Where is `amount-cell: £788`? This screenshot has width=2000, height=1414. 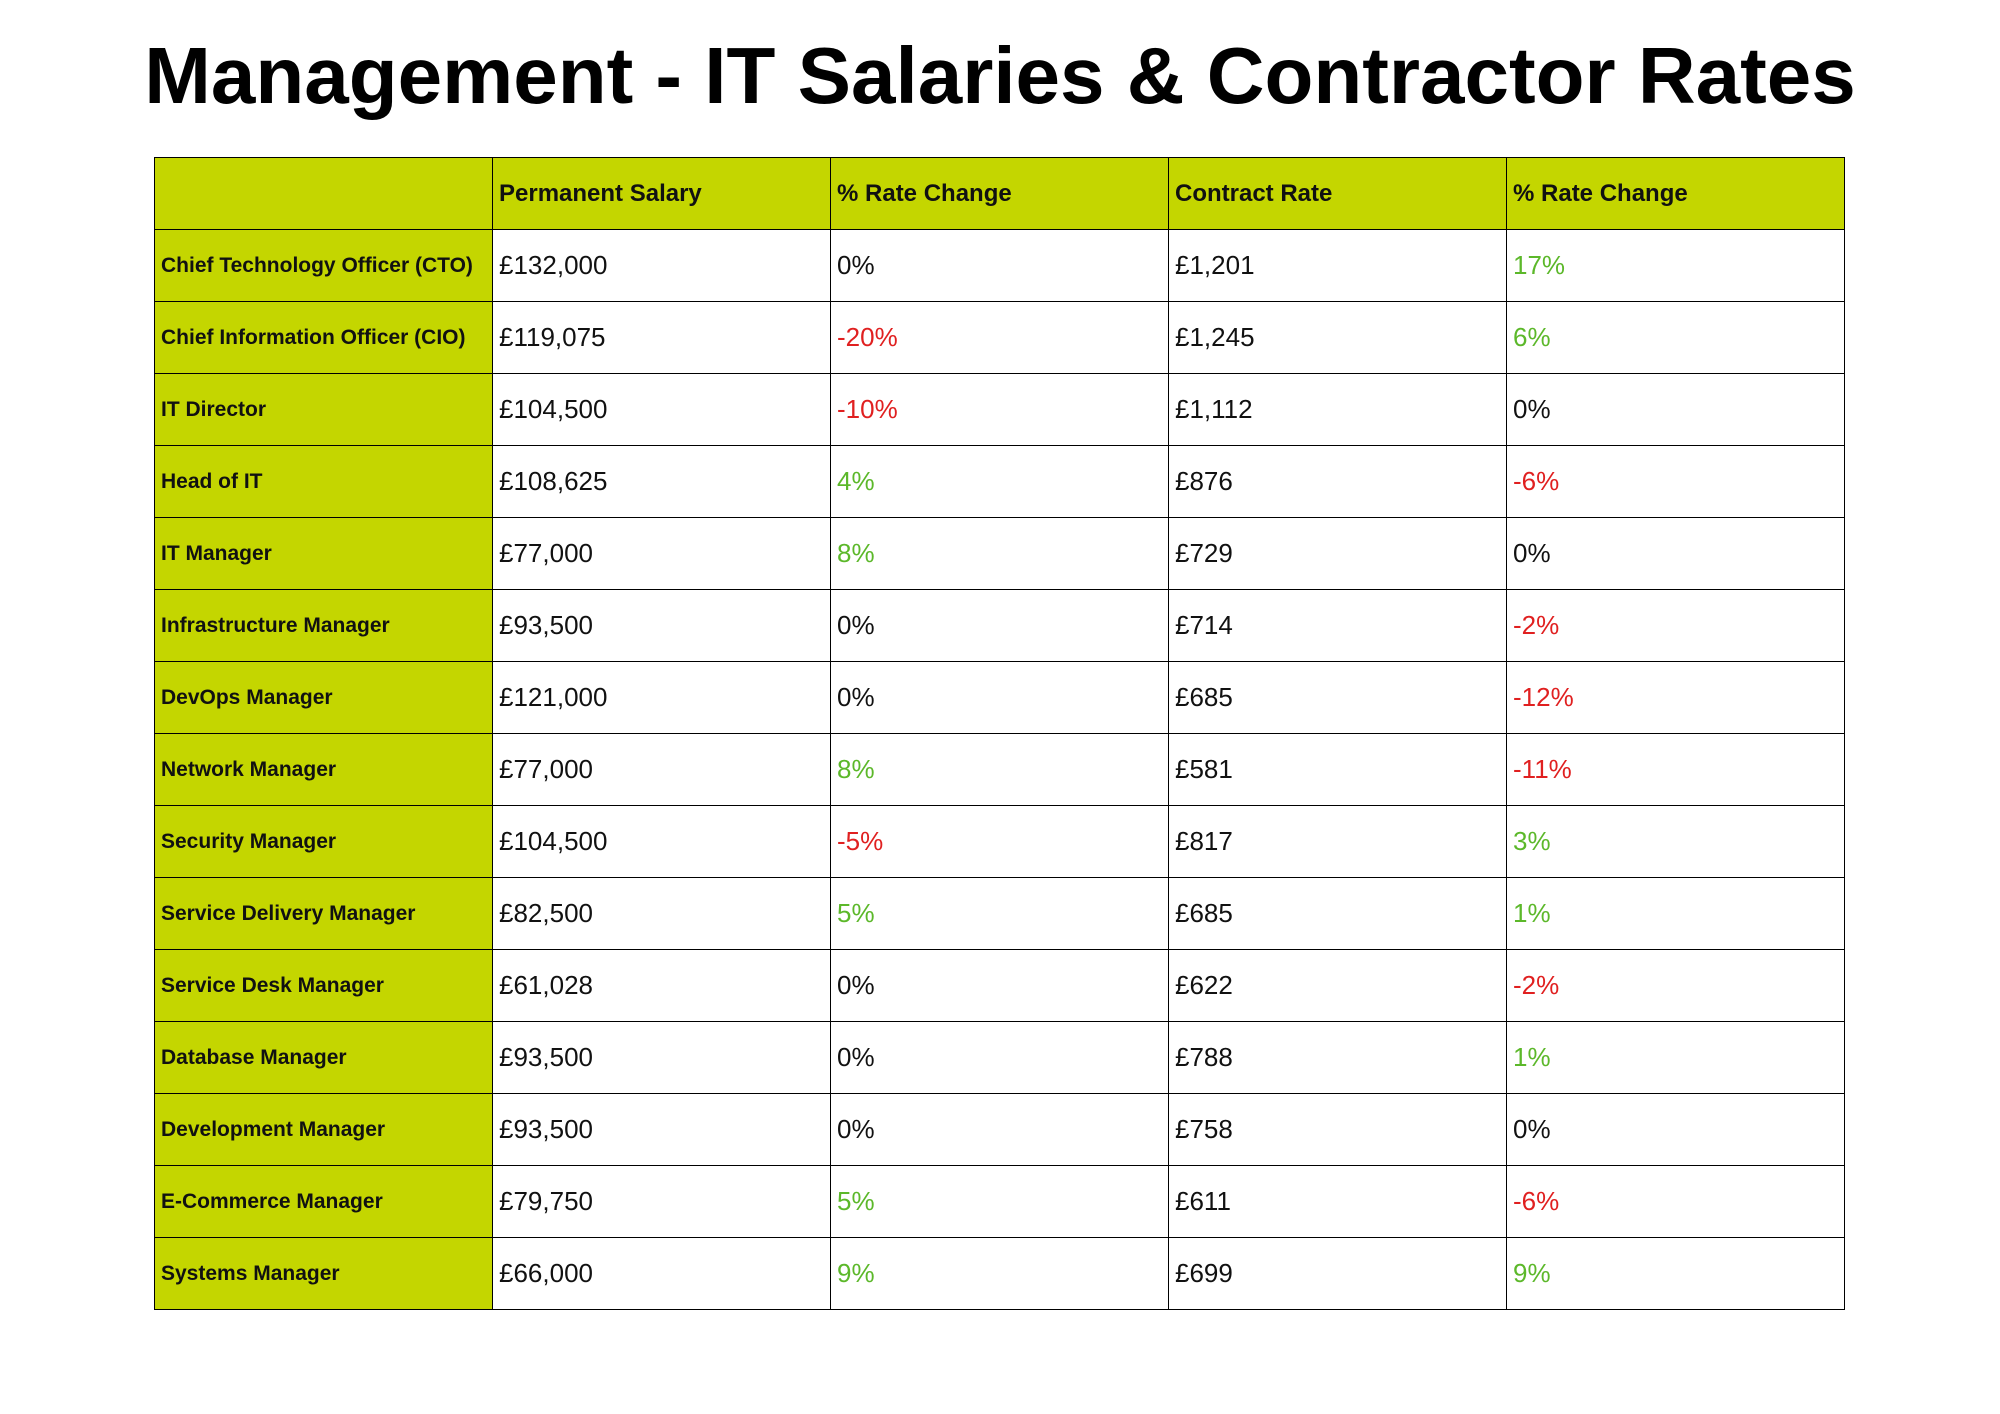
amount-cell: £788 is located at coordinates (1337, 1057).